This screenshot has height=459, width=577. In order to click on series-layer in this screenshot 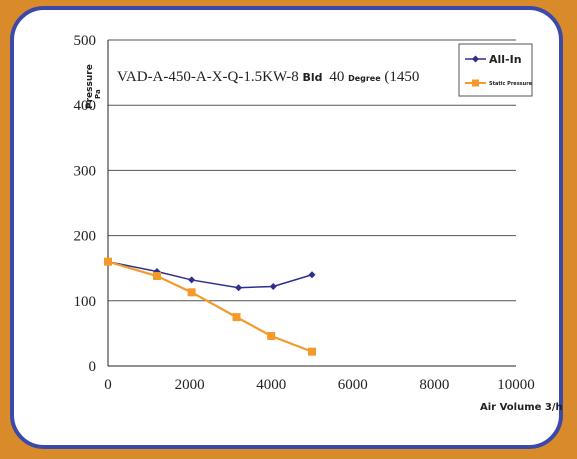, I will do `click(210, 306)`.